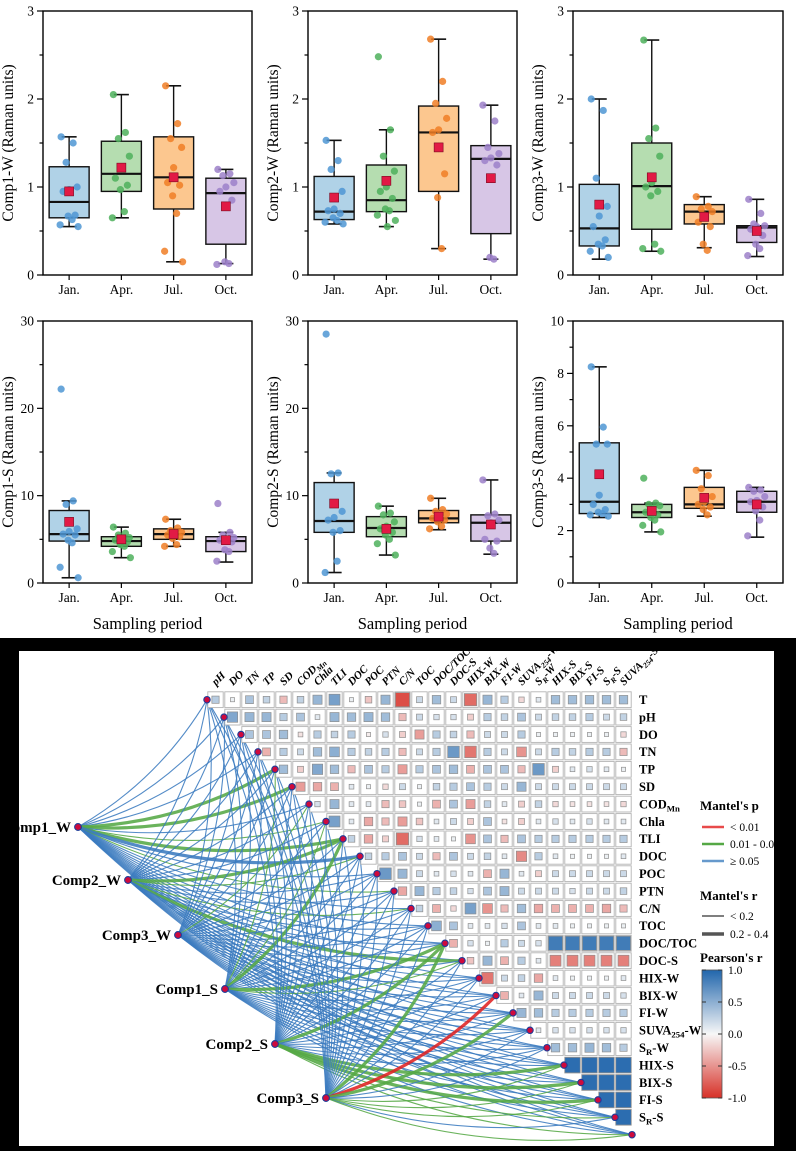 This screenshot has width=796, height=1151. I want to click on svg-text: 0.01 - 0.05, so click(755, 845).